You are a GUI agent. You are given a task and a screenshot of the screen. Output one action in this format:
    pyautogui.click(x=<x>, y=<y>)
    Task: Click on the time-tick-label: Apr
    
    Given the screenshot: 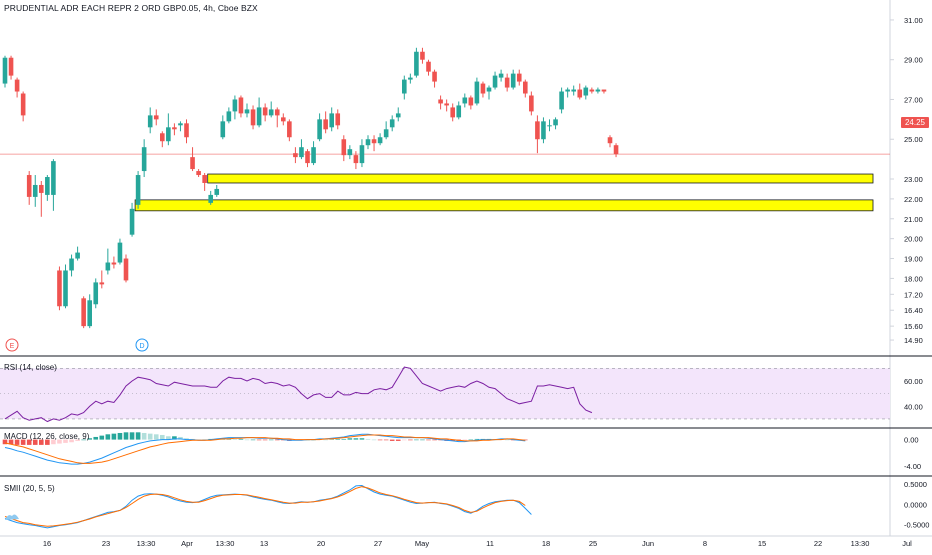 What is the action you would take?
    pyautogui.click(x=187, y=543)
    